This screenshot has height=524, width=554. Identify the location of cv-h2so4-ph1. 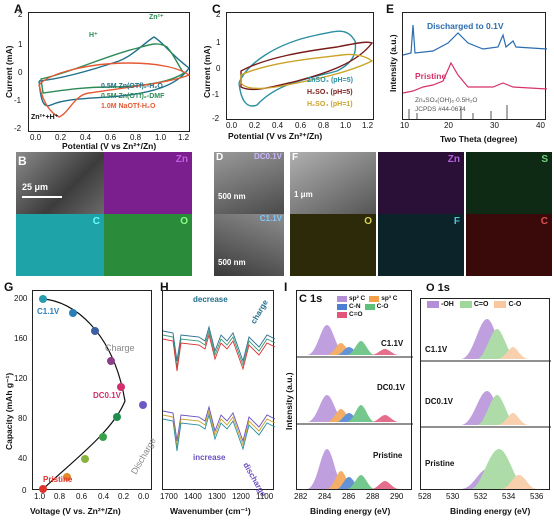
(307, 71).